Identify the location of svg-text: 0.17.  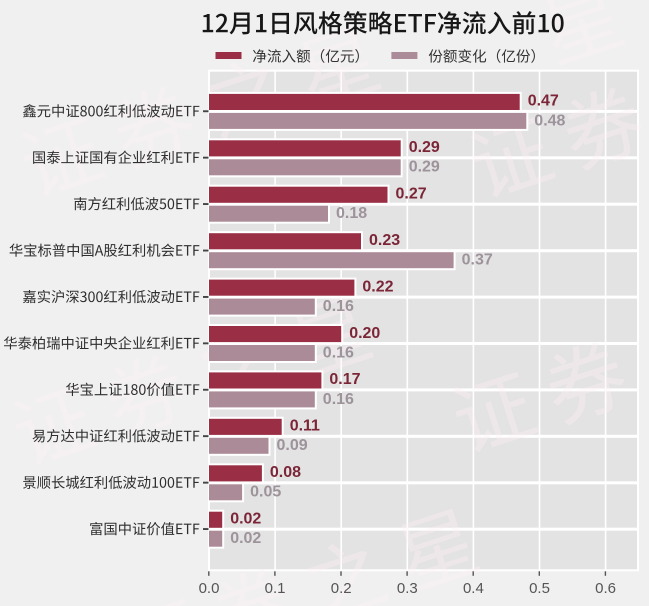
(344, 379).